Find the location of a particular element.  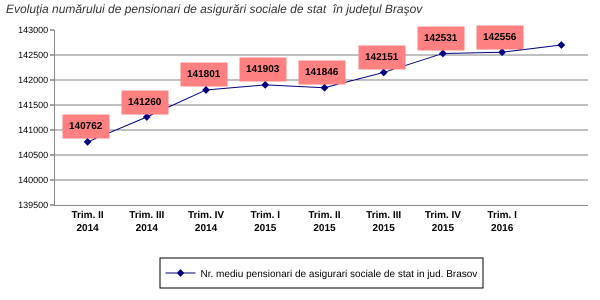

legend-label: Nr. mediu pensionari de asigurari sociale de stat in jud. Brasov is located at coordinates (339, 274).